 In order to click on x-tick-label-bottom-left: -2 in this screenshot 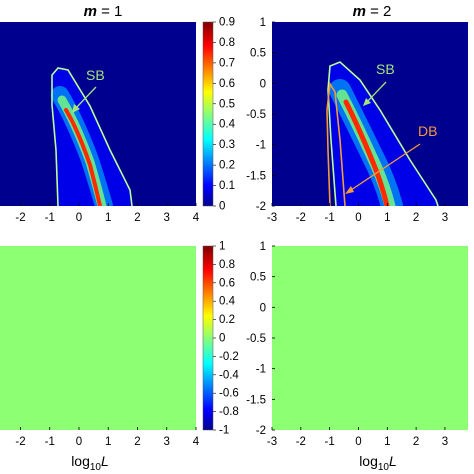, I will do `click(20, 442)`.